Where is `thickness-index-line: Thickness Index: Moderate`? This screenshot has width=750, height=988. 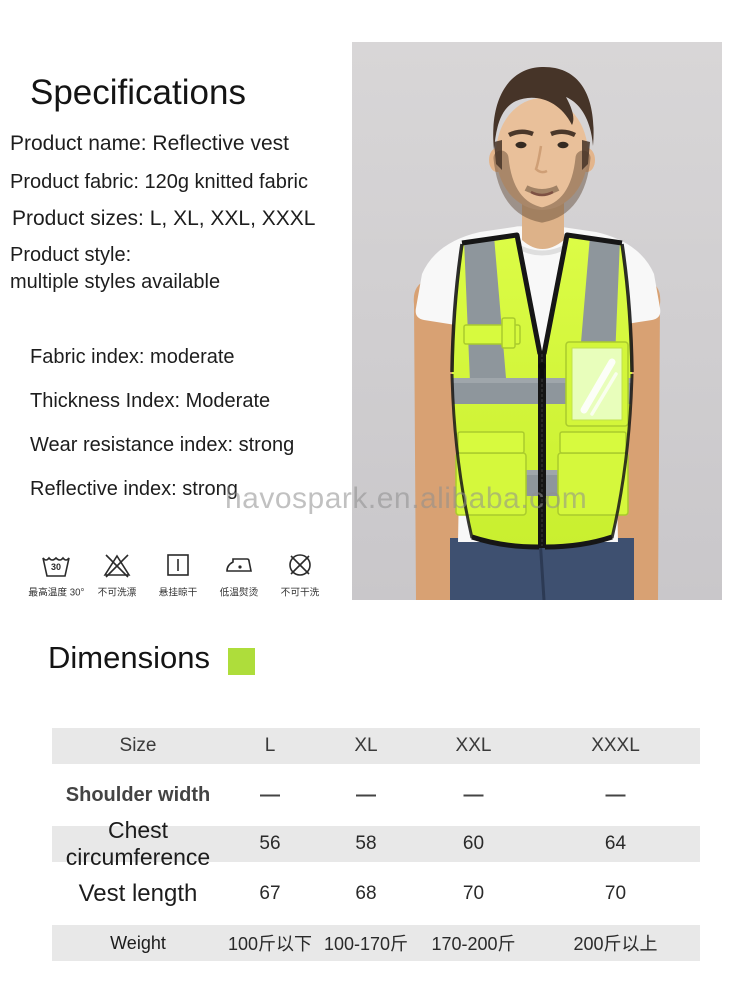
thickness-index-line: Thickness Index: Moderate is located at coordinates (150, 401).